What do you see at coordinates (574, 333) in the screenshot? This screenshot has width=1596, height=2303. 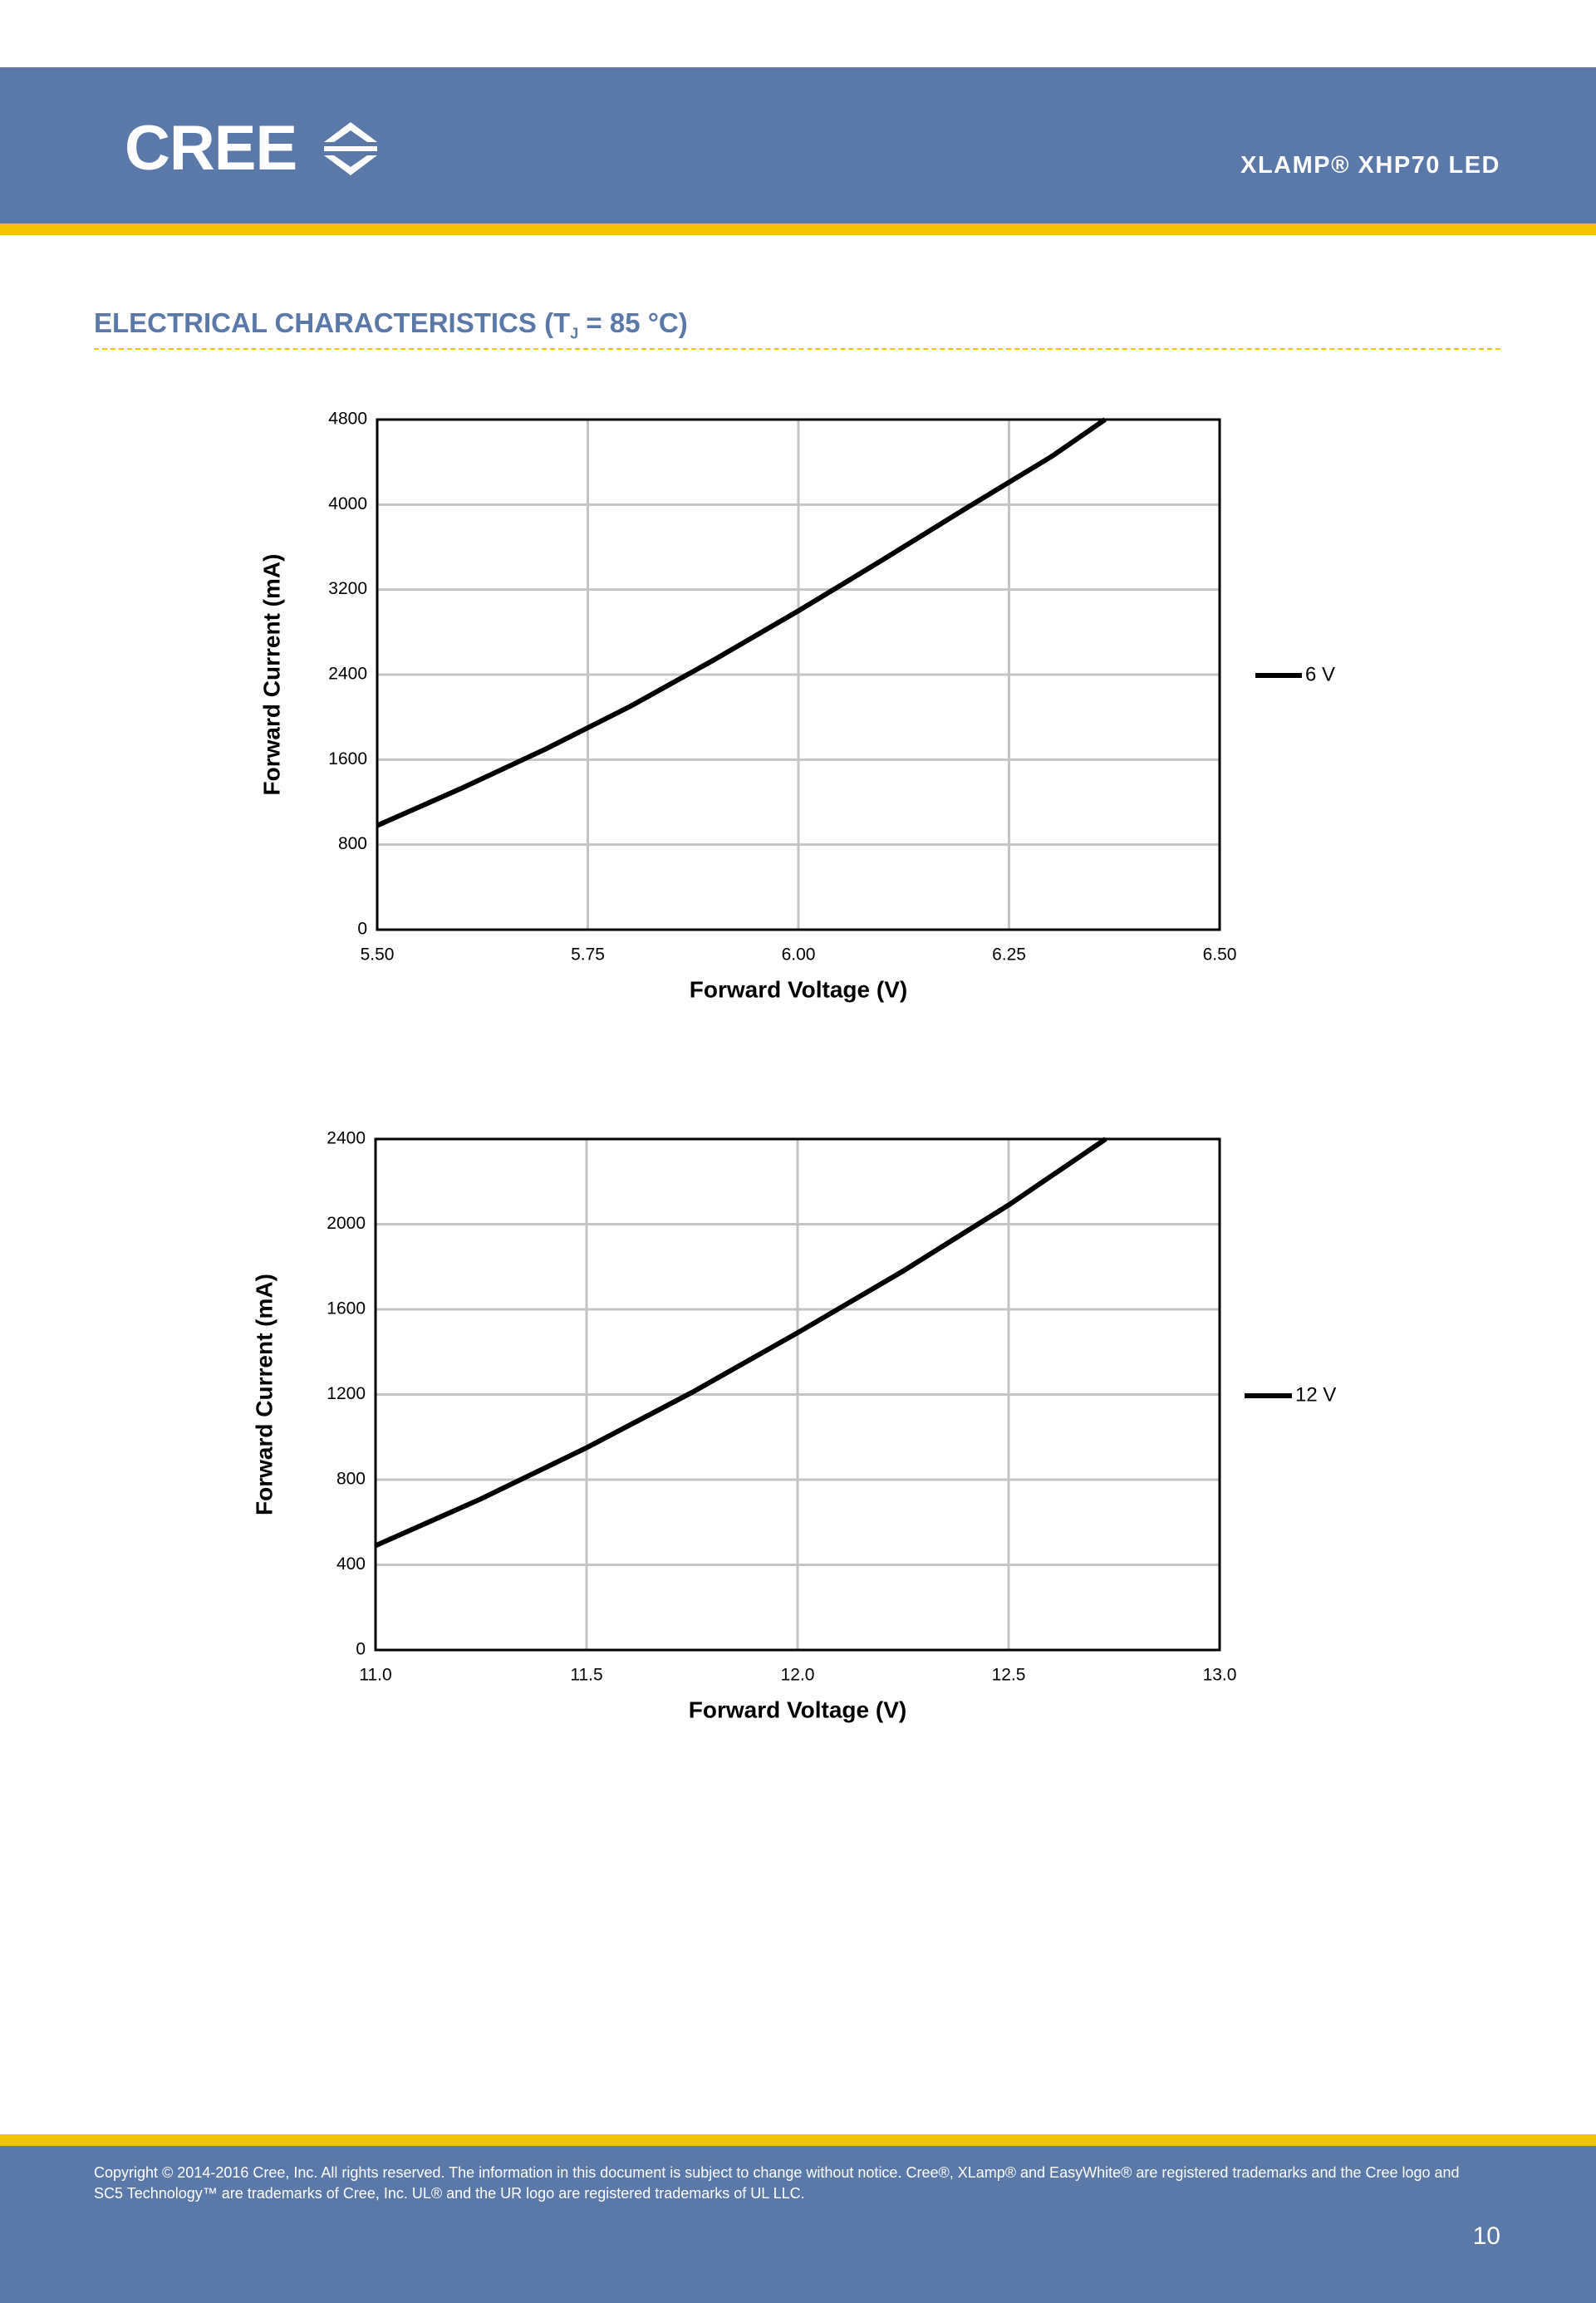 I see `section-title-sub: J` at bounding box center [574, 333].